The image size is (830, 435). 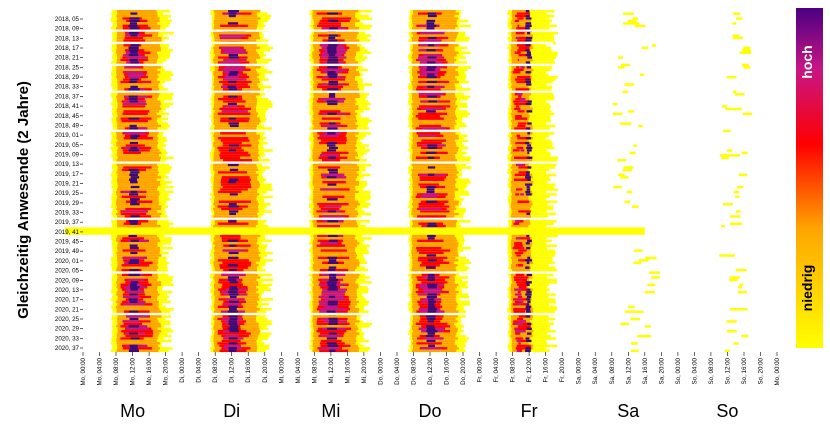 I want to click on legend-high-label: hoch, so click(x=807, y=61).